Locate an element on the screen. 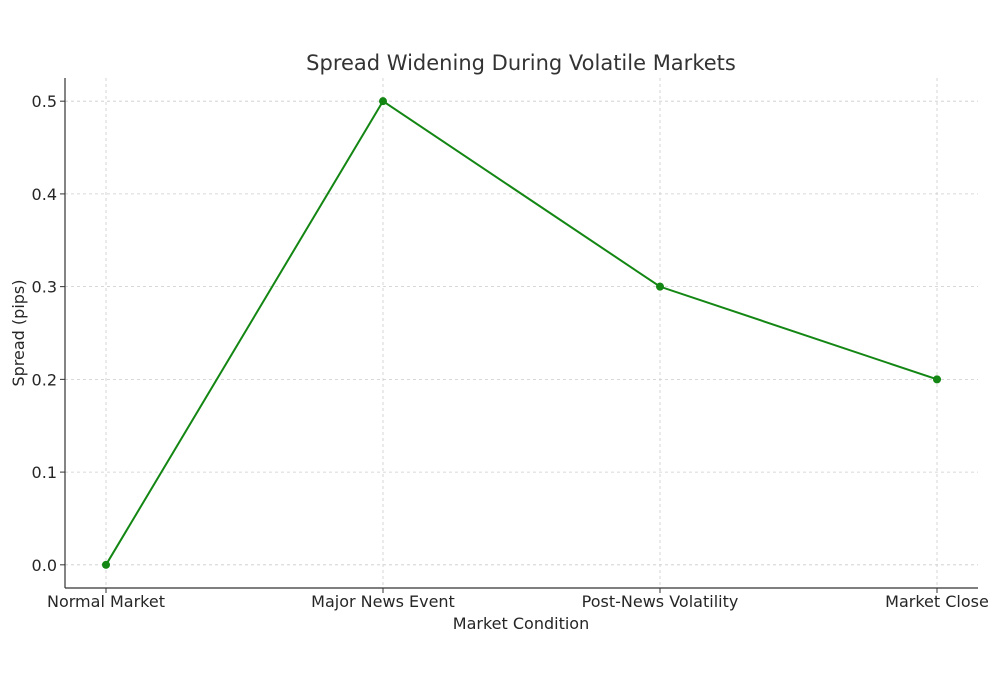 This screenshot has height=688, width=1000. x-tick-label: Post-News Volatility is located at coordinates (660, 601).